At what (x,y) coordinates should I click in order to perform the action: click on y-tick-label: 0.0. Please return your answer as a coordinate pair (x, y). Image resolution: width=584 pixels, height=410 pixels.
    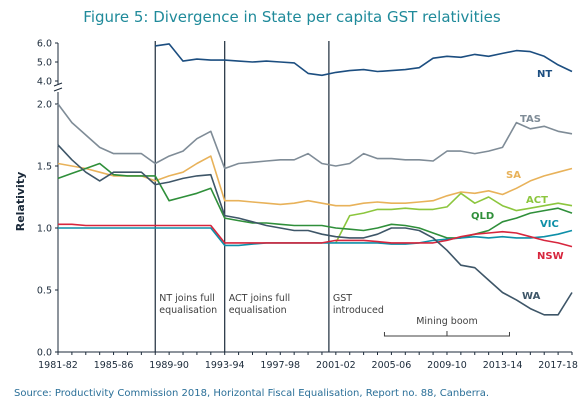
    Looking at the image, I should click on (44, 353).